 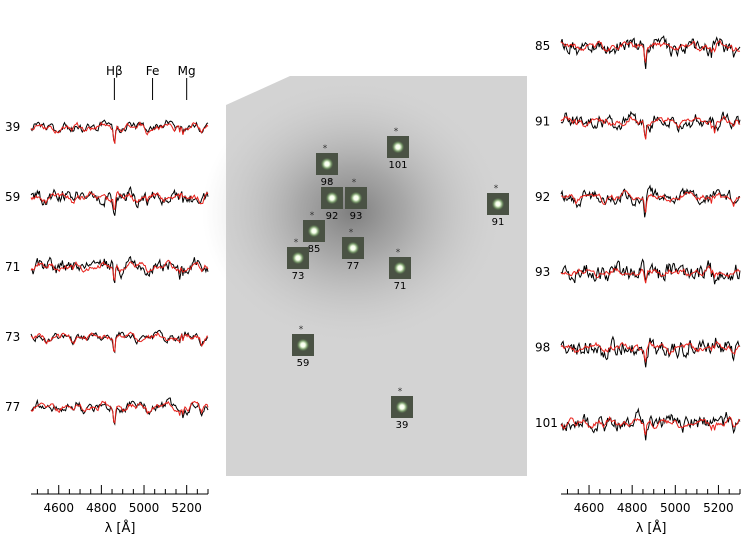 What do you see at coordinates (153, 71) in the screenshot?
I see `line-marker-label: Fe` at bounding box center [153, 71].